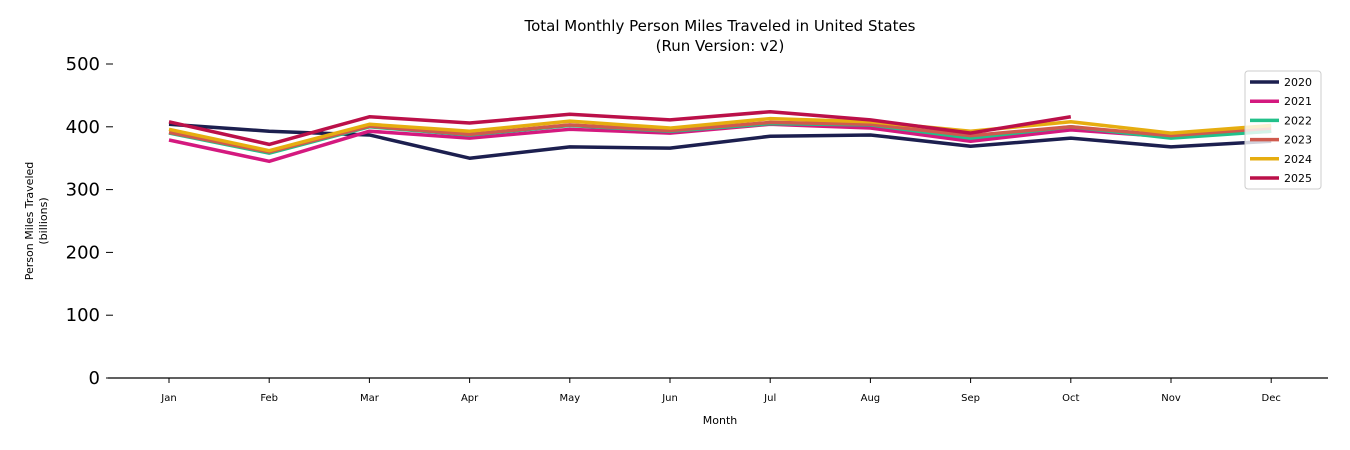  What do you see at coordinates (94, 378) in the screenshot?
I see `y-tick-label: 0` at bounding box center [94, 378].